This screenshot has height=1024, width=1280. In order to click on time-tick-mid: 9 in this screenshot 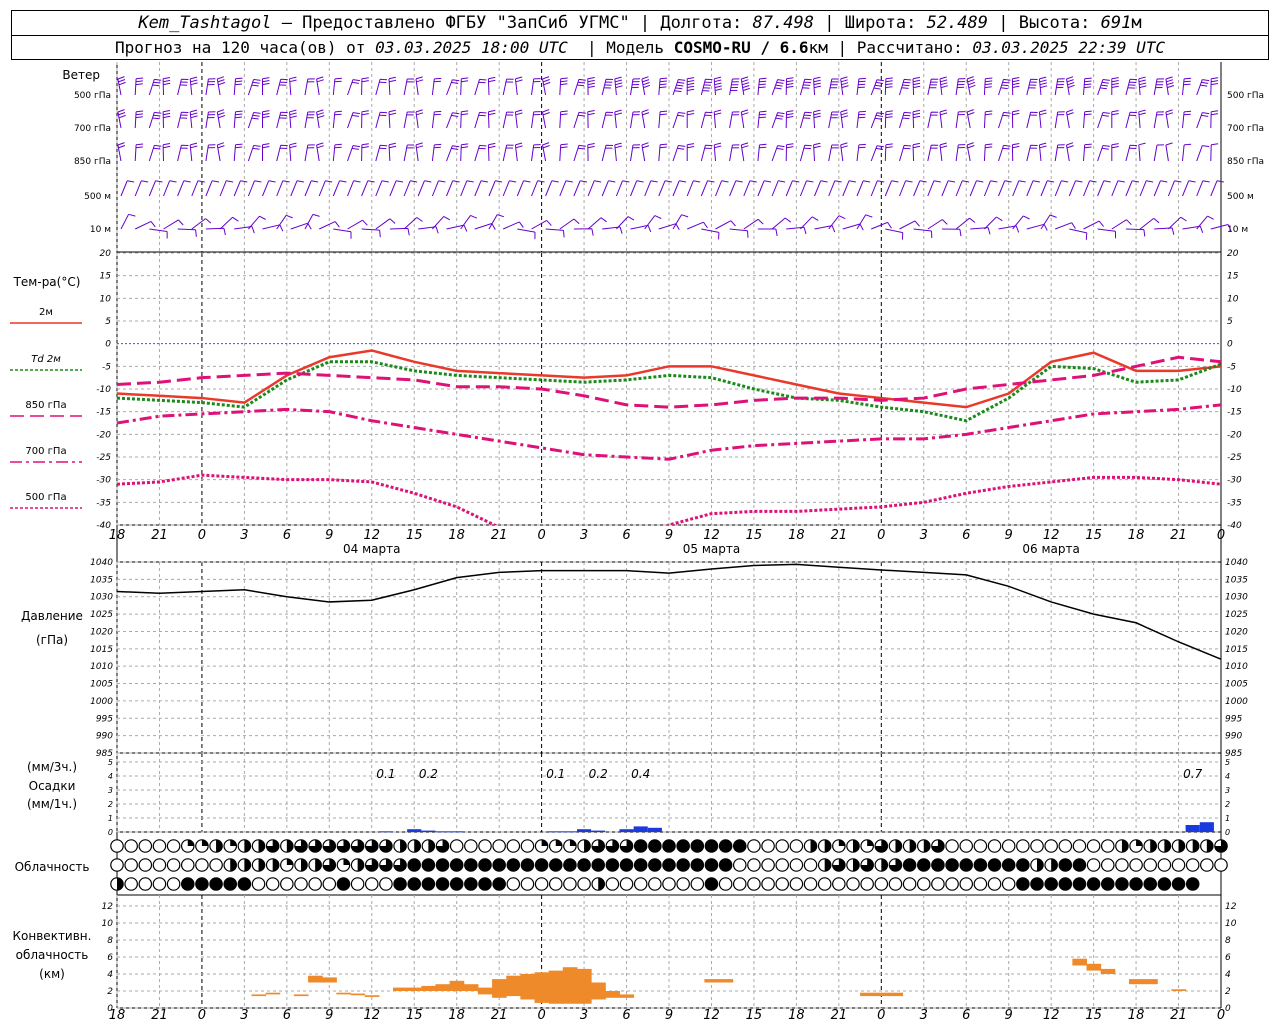, I will do `click(669, 535)`.